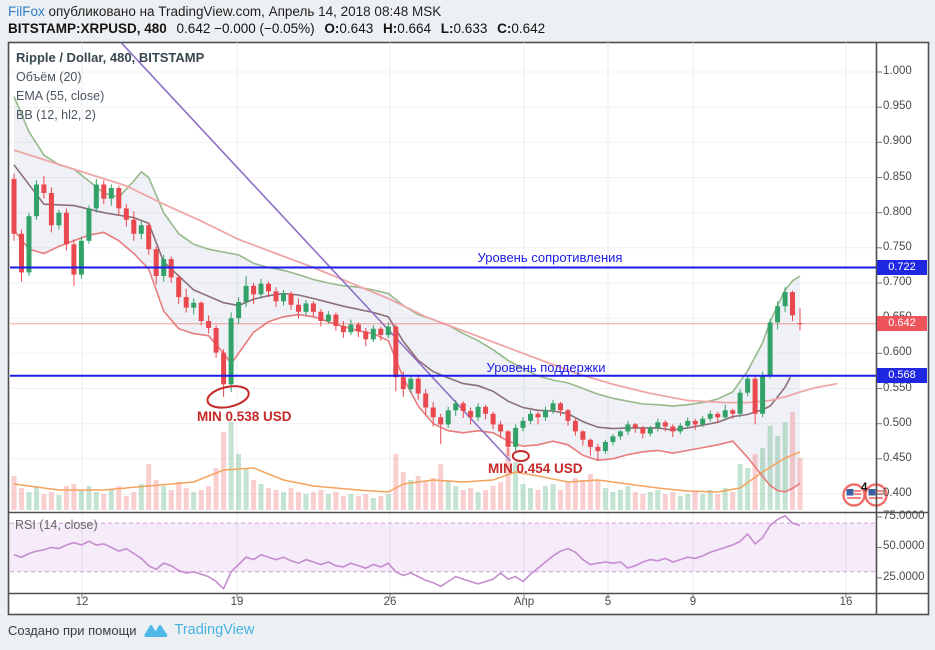 The width and height of the screenshot is (935, 650). What do you see at coordinates (846, 602) in the screenshot?
I see `time-axis-tick: 16` at bounding box center [846, 602].